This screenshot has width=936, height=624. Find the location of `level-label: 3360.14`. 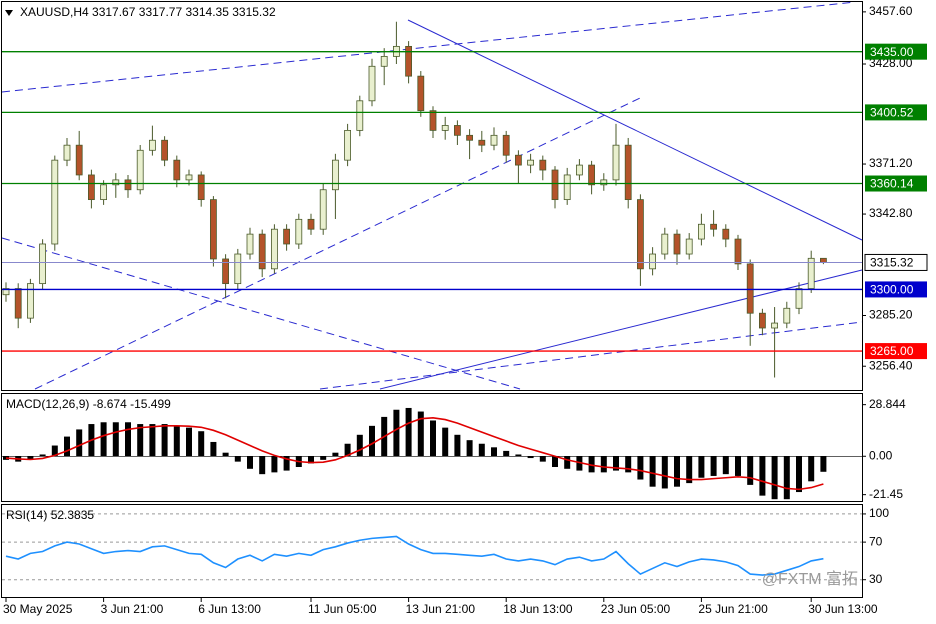

level-label: 3360.14 is located at coordinates (892, 184).